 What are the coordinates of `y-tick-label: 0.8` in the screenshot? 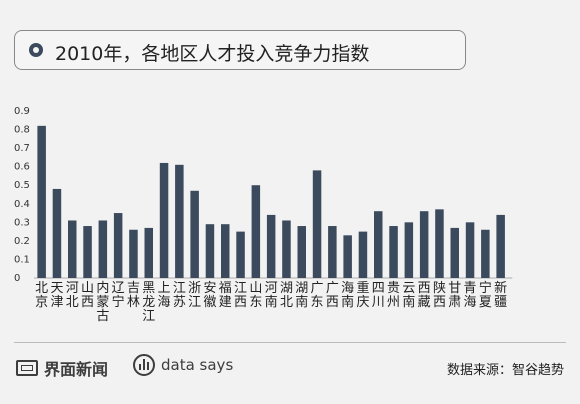 It's located at (22, 130).